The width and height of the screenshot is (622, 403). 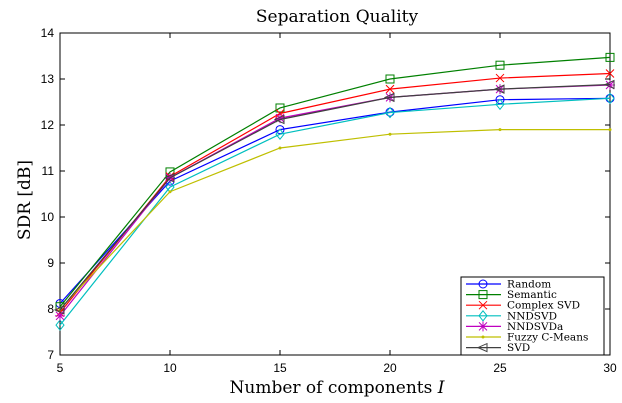 I want to click on legend-entry-random: Random, so click(x=508, y=285).